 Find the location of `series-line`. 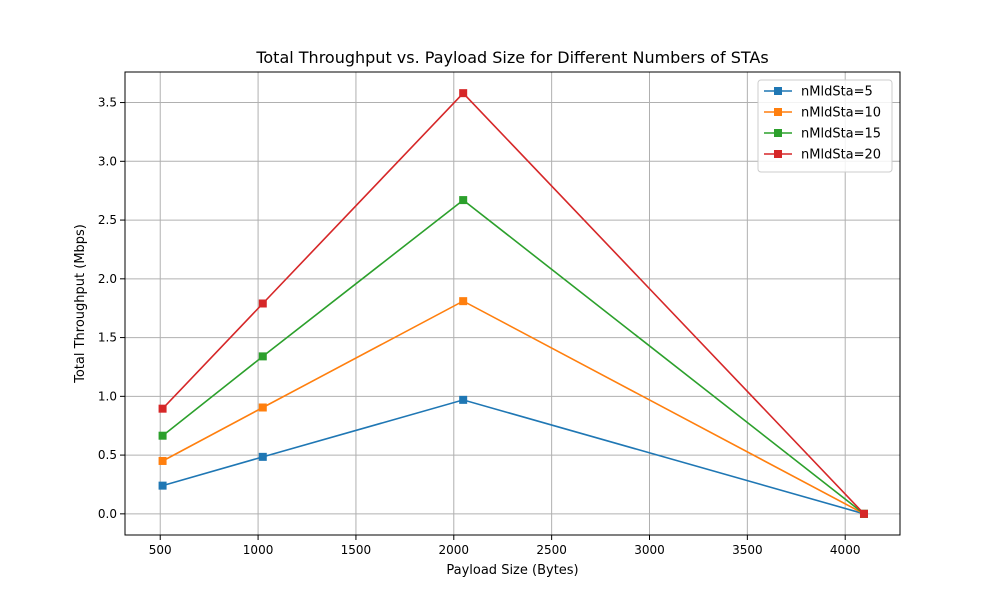

series-line is located at coordinates (513, 457).